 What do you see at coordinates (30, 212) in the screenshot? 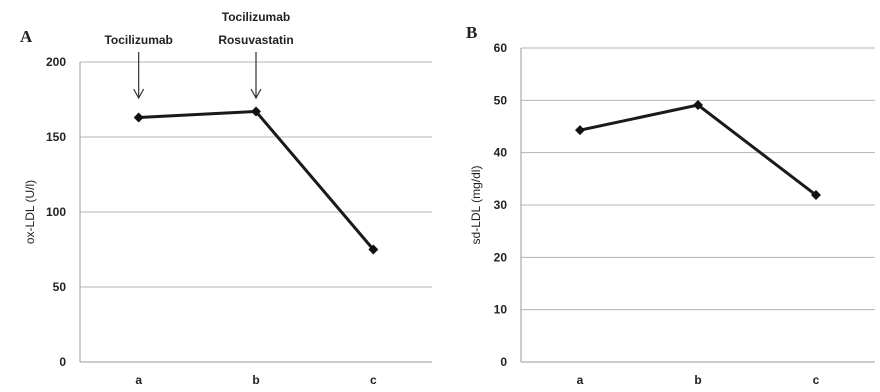
I see `y-axis-label: ox-LDL (U/l)` at bounding box center [30, 212].